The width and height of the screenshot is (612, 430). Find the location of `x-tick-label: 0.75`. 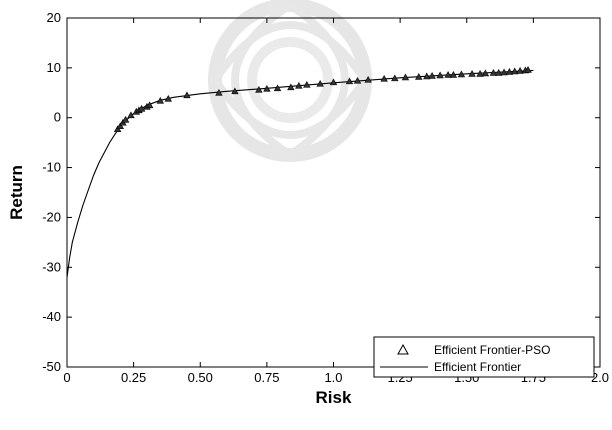

x-tick-label: 0.75 is located at coordinates (266, 377).